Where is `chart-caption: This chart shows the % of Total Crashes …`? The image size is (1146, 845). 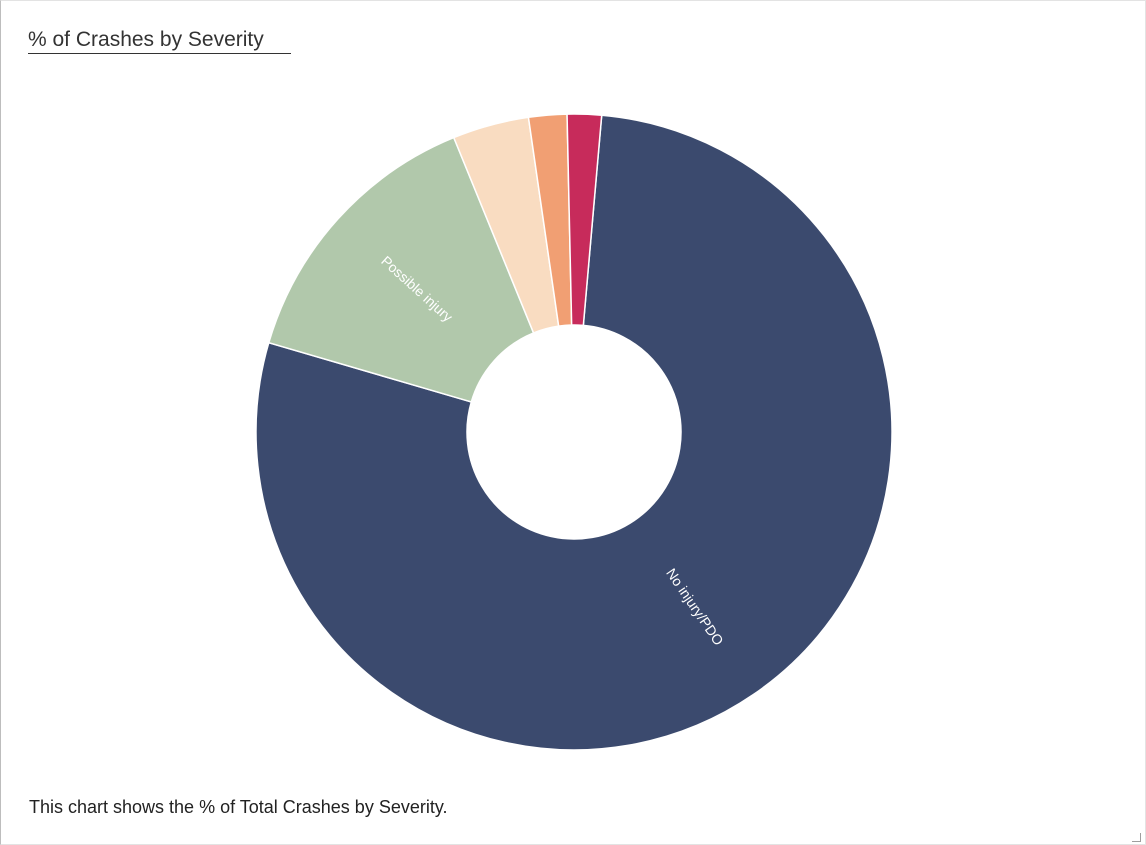 chart-caption: This chart shows the % of Total Crashes … is located at coordinates (238, 807).